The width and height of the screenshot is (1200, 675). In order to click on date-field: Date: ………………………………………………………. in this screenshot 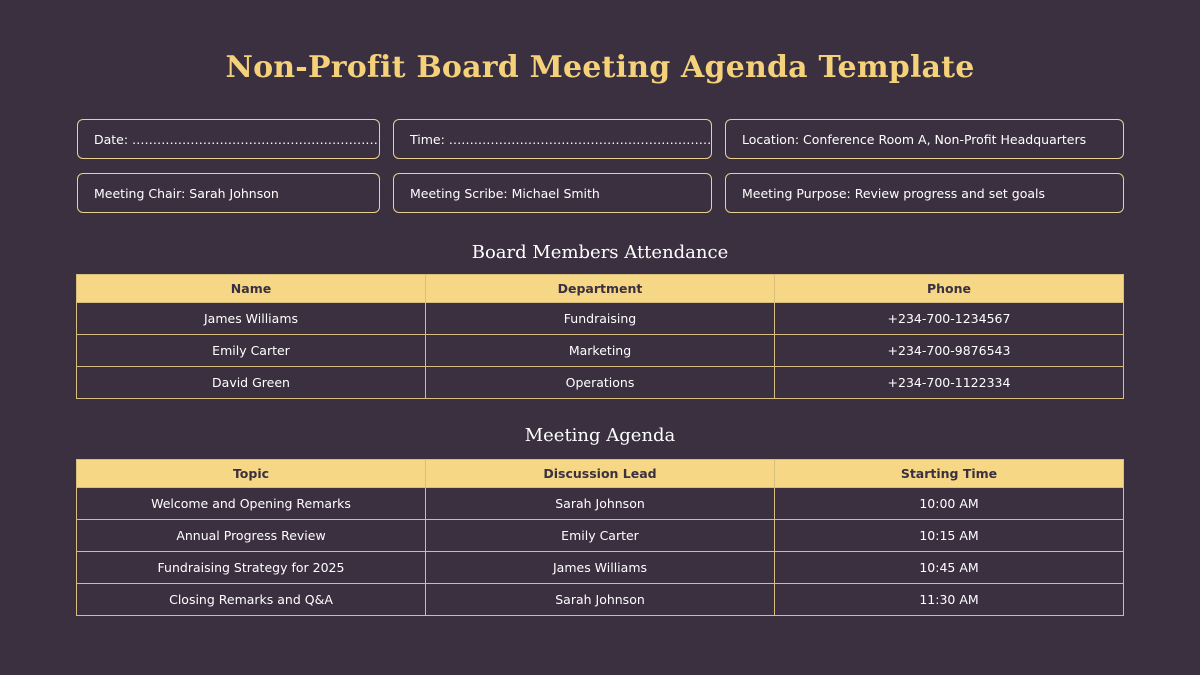, I will do `click(228, 139)`.